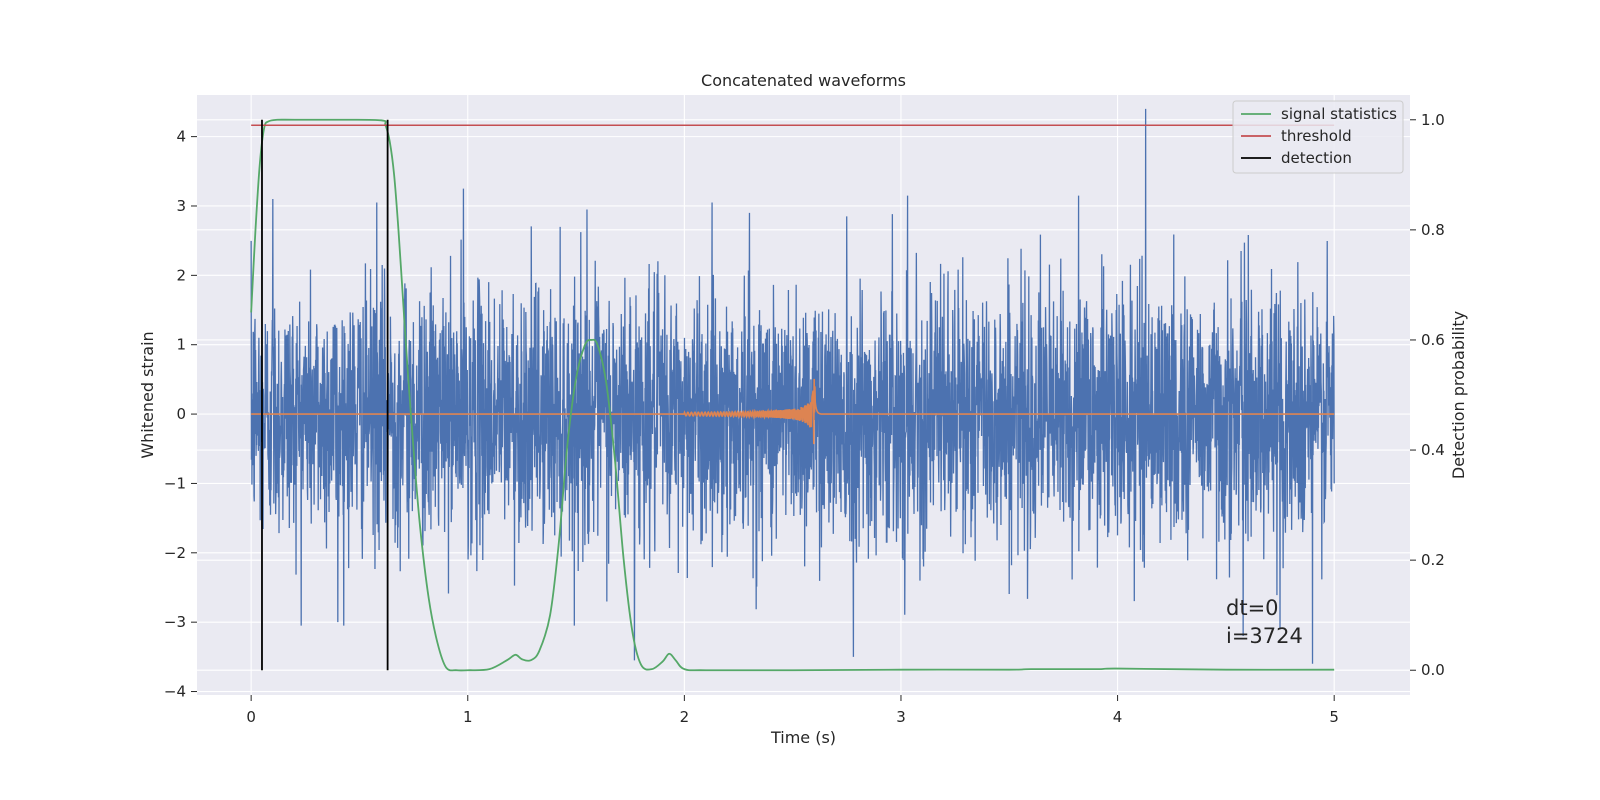 The image size is (1600, 800). What do you see at coordinates (1433, 670) in the screenshot?
I see `y2-tick-label: 0.0` at bounding box center [1433, 670].